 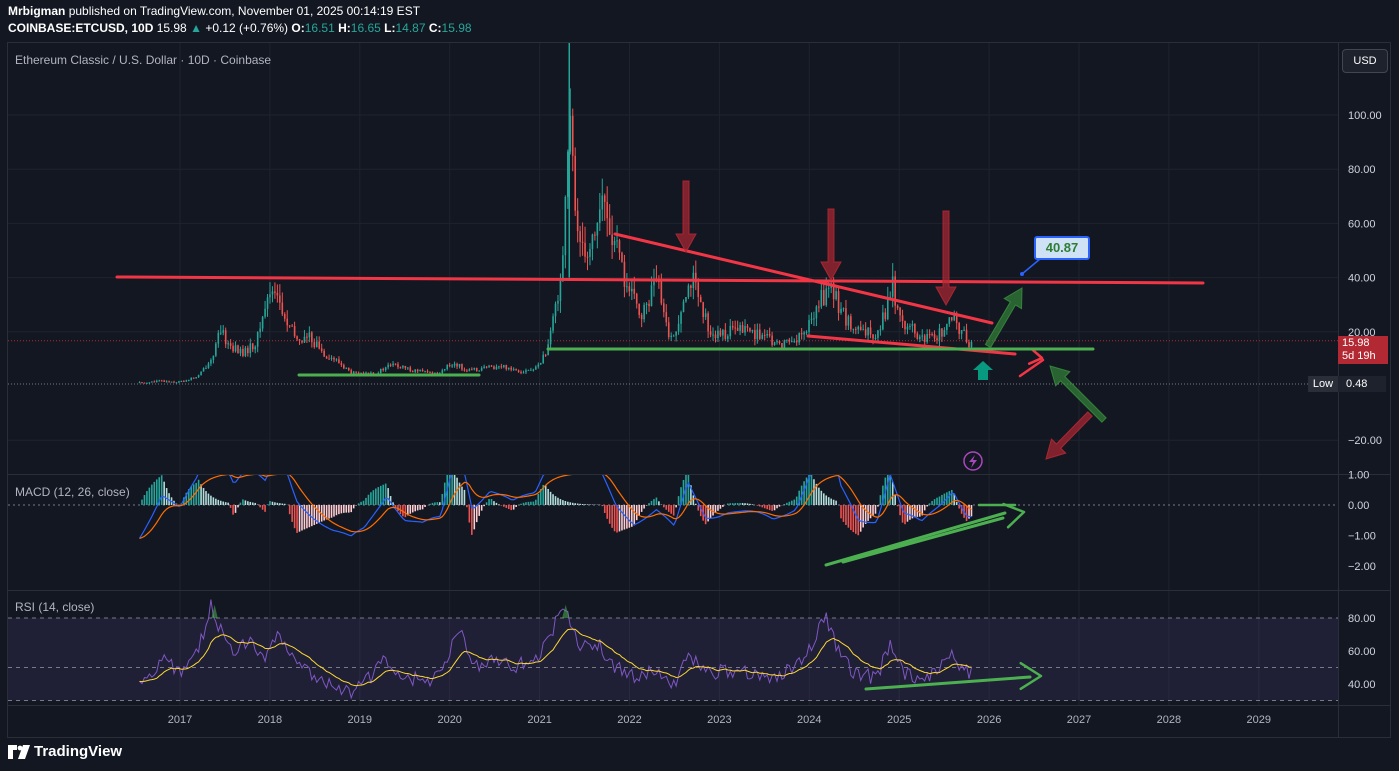 I want to click on macd-signal-line, so click(x=555, y=507).